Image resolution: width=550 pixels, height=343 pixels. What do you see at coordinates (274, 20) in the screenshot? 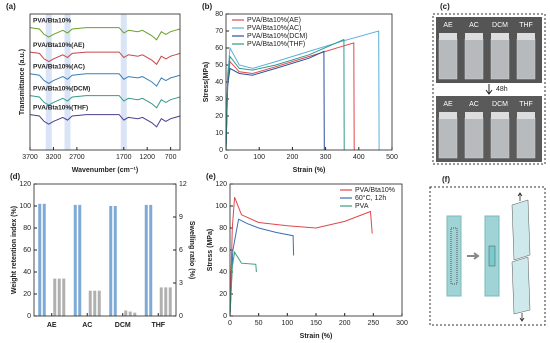
I see `legend-label: PVA/Bta10%(AE)` at bounding box center [274, 20].